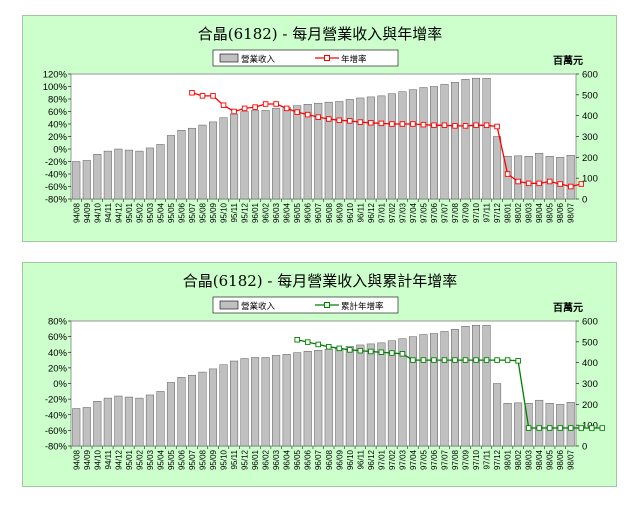 The image size is (640, 505). Describe the element at coordinates (58, 112) in the screenshot. I see `y-left-tick-label: 60%` at that location.